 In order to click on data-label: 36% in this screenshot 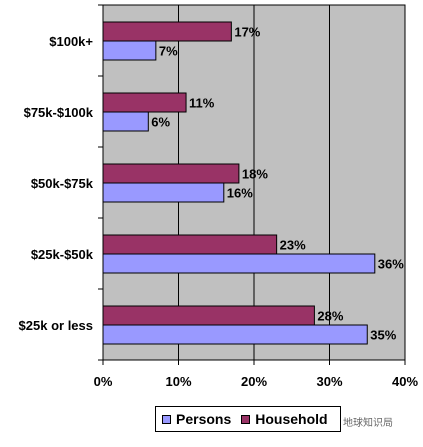, I will do `click(391, 264)`.